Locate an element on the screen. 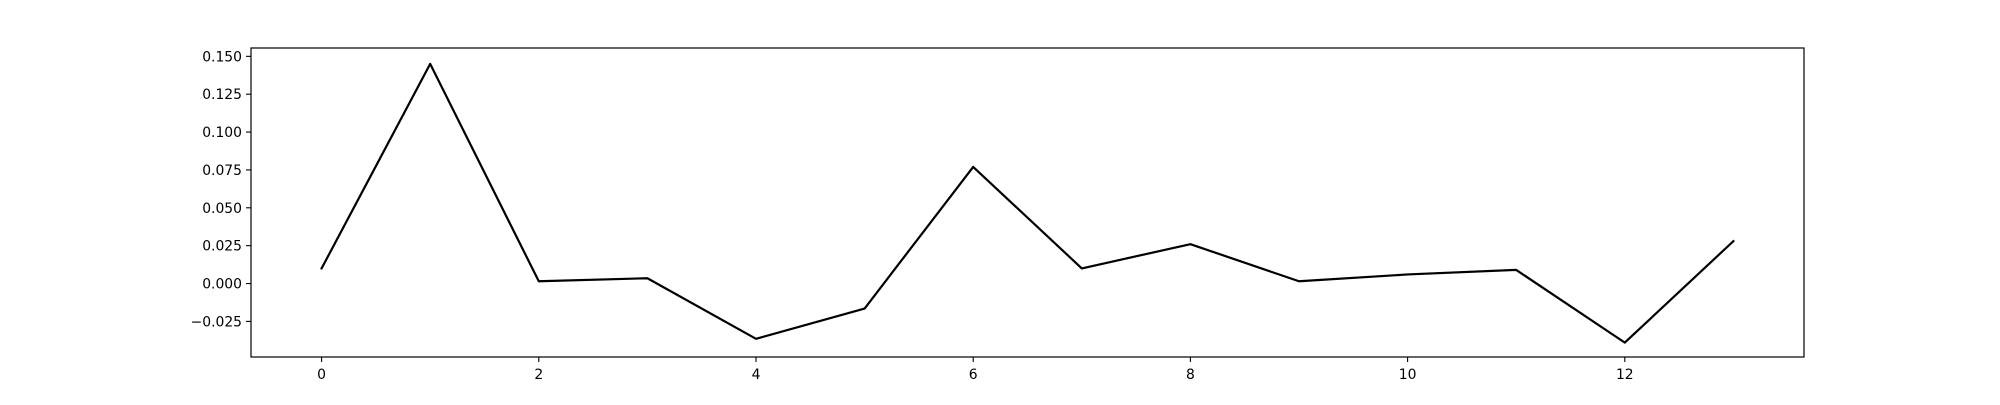  x-tick-label: 4 is located at coordinates (756, 375).